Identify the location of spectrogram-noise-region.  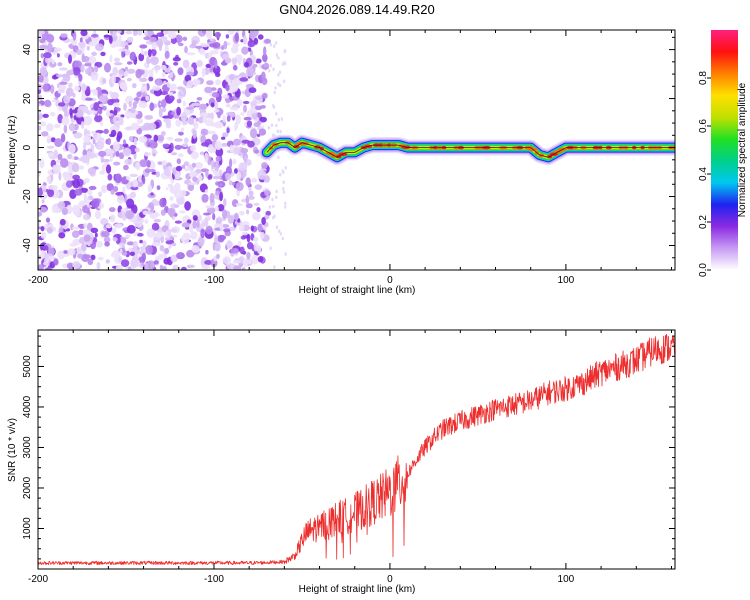
(162, 150).